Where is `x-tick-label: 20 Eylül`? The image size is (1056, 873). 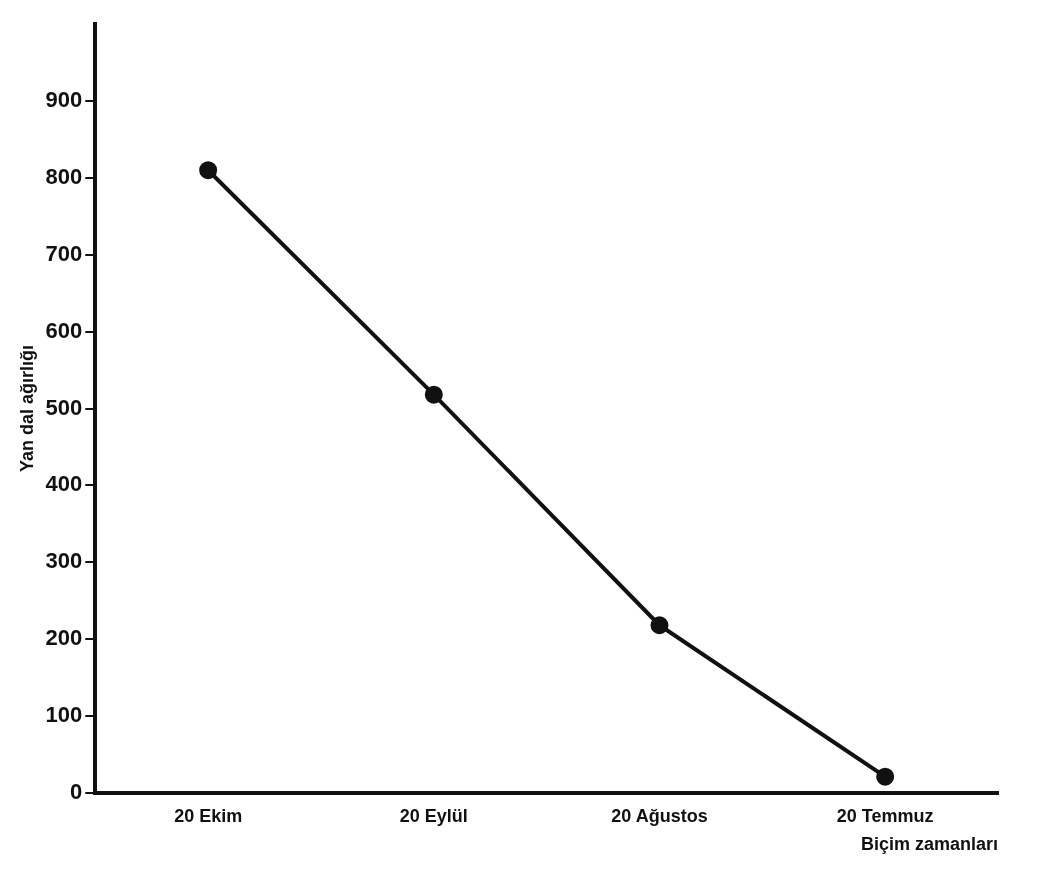 x-tick-label: 20 Eylül is located at coordinates (433, 815).